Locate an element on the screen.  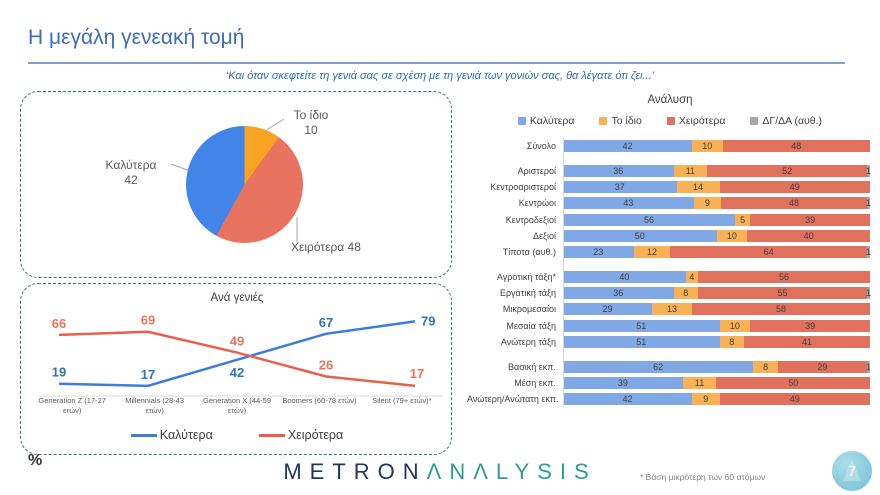
bar-track: 56 5 39 is located at coordinates (716, 219).